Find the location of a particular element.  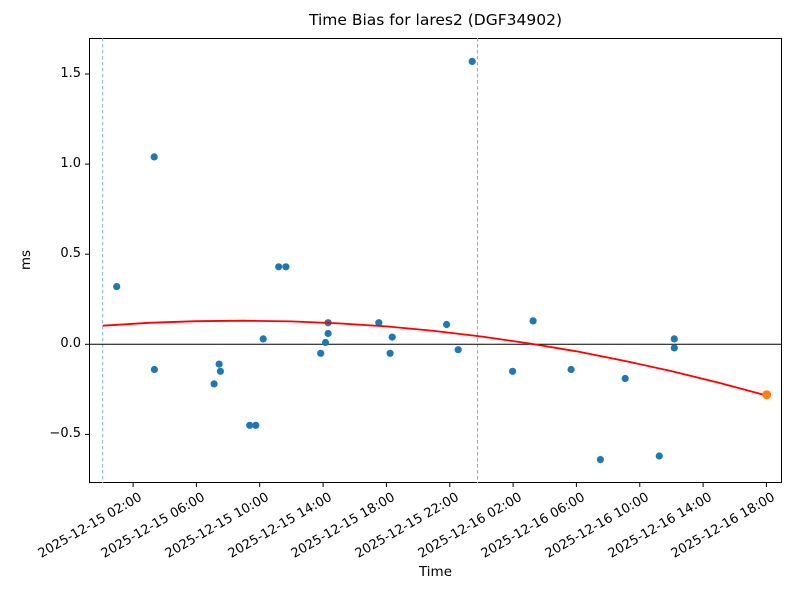

y-tick-label: 0.0 is located at coordinates (70, 343).